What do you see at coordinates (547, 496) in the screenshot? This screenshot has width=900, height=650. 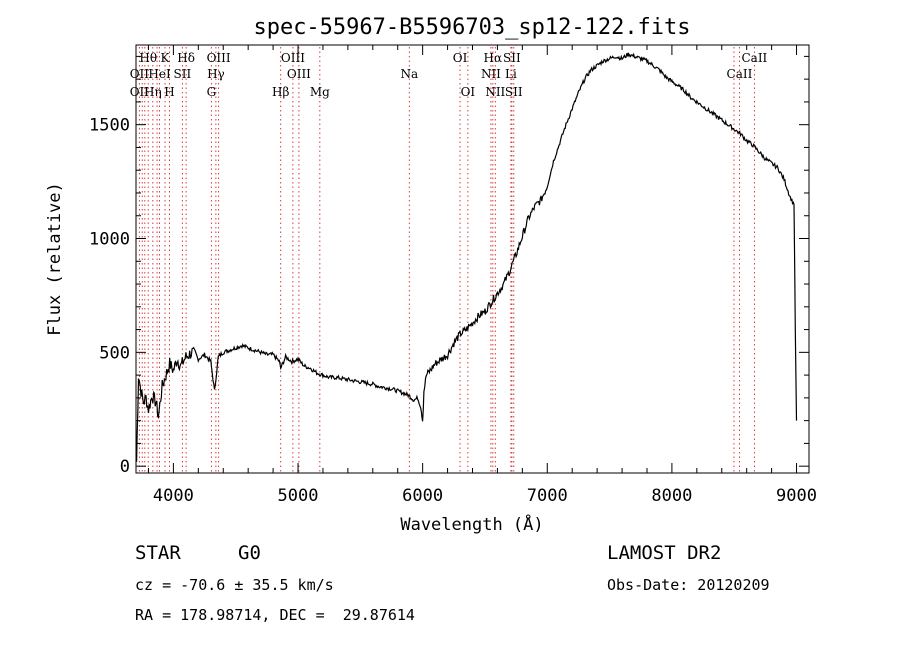 I see `x-tick-label: 7000` at bounding box center [547, 496].